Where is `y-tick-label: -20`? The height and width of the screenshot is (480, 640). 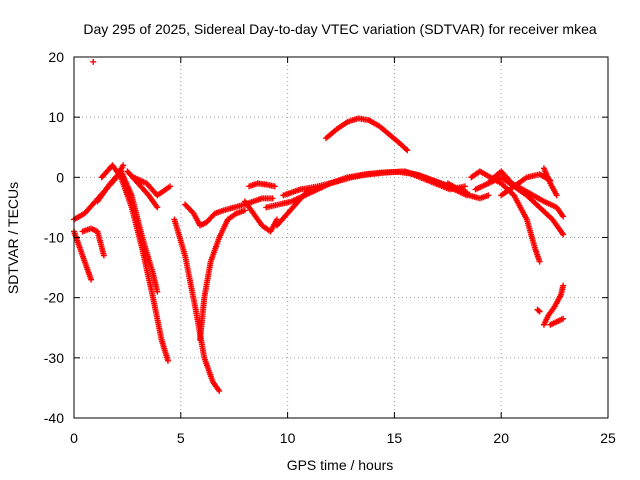
y-tick-label: -20 is located at coordinates (54, 298).